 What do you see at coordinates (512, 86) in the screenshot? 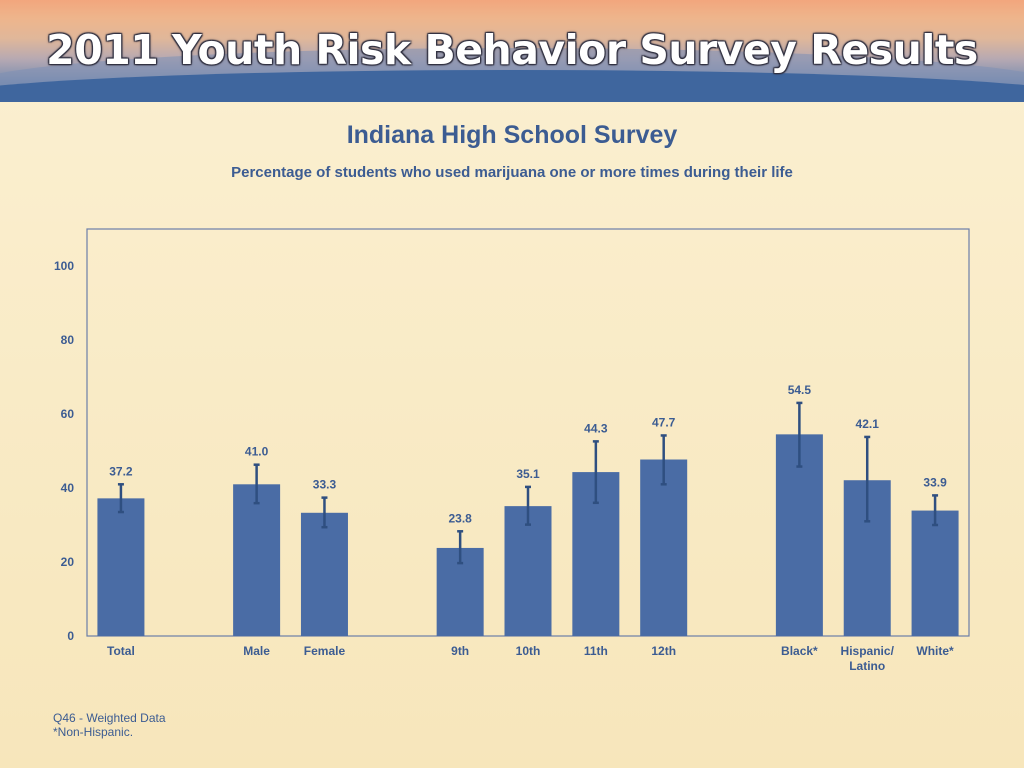
I see `banner-decoration` at bounding box center [512, 86].